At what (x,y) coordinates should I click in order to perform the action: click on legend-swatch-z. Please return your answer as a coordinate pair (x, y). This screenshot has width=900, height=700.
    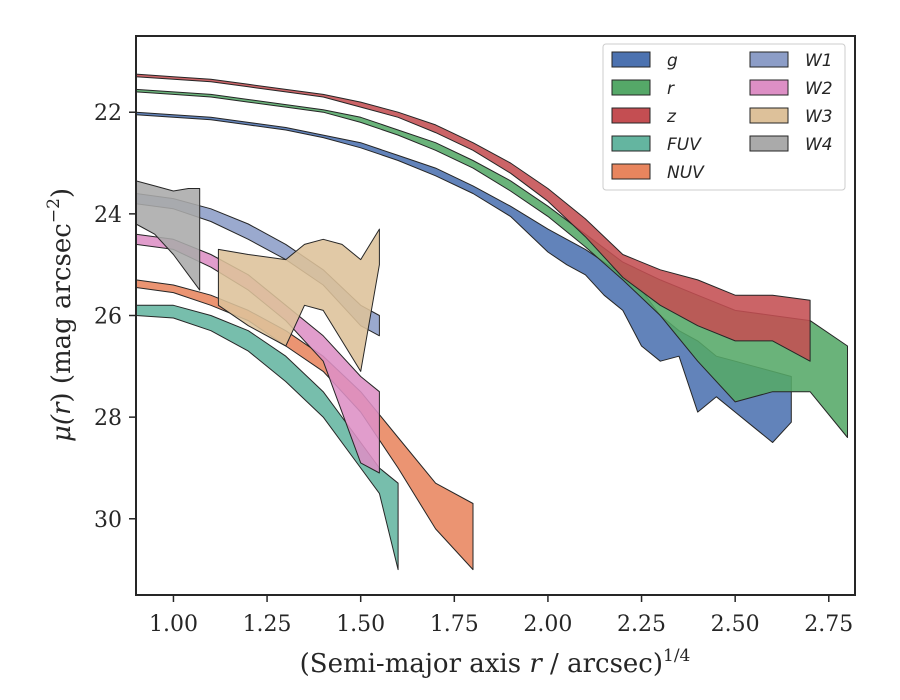
    Looking at the image, I should click on (631, 115).